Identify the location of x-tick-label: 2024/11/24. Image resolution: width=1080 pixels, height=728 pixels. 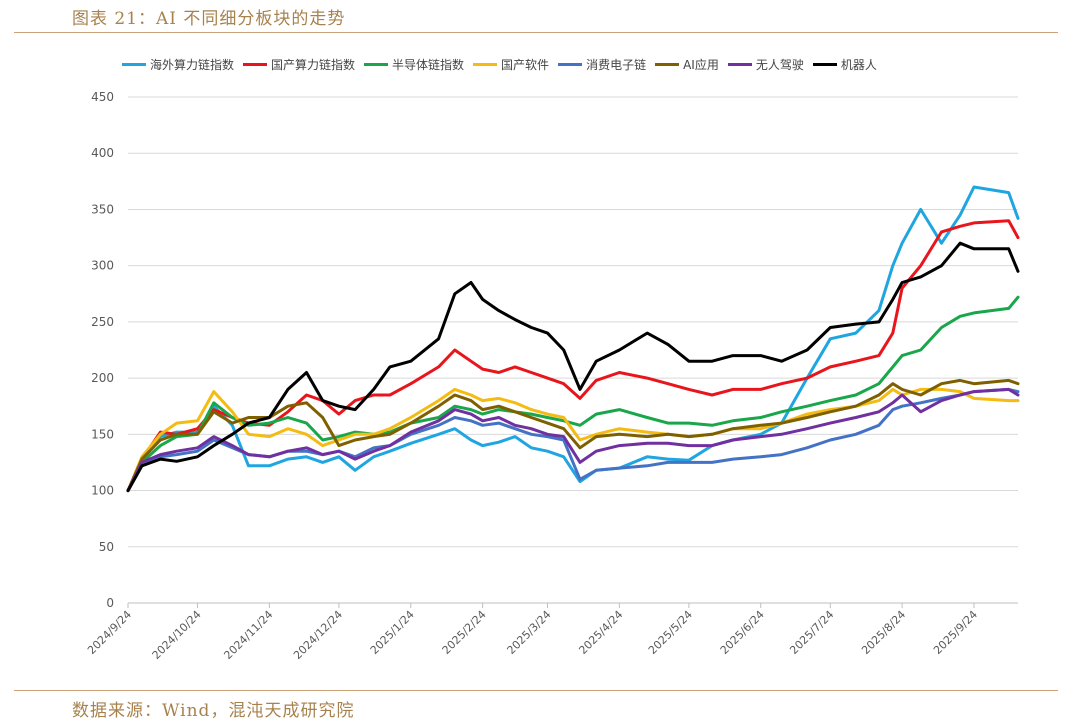
(248, 635).